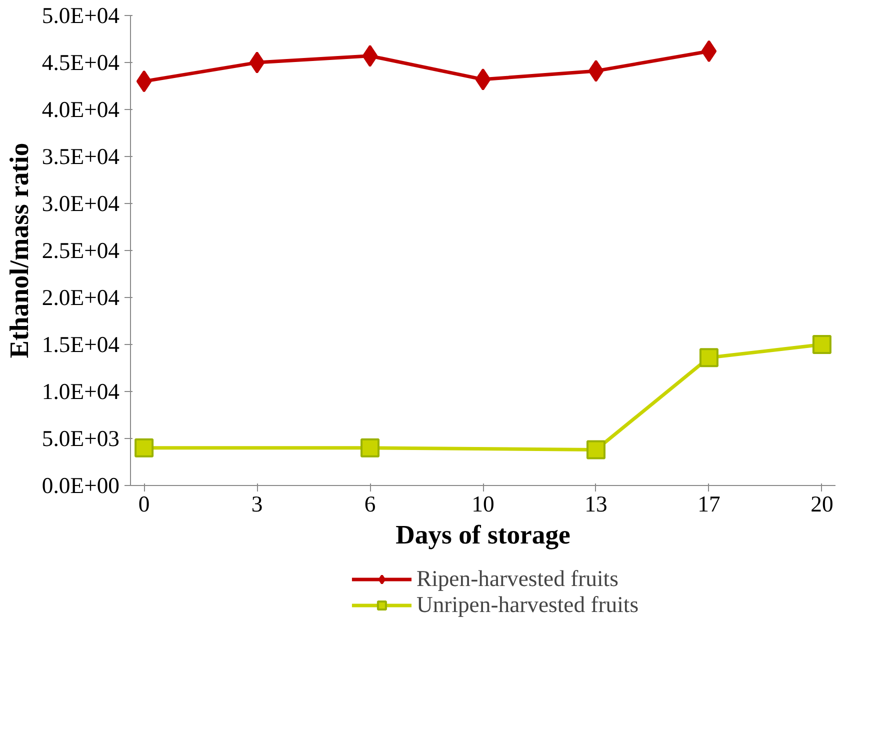  I want to click on x-tick-label: 0, so click(144, 504).